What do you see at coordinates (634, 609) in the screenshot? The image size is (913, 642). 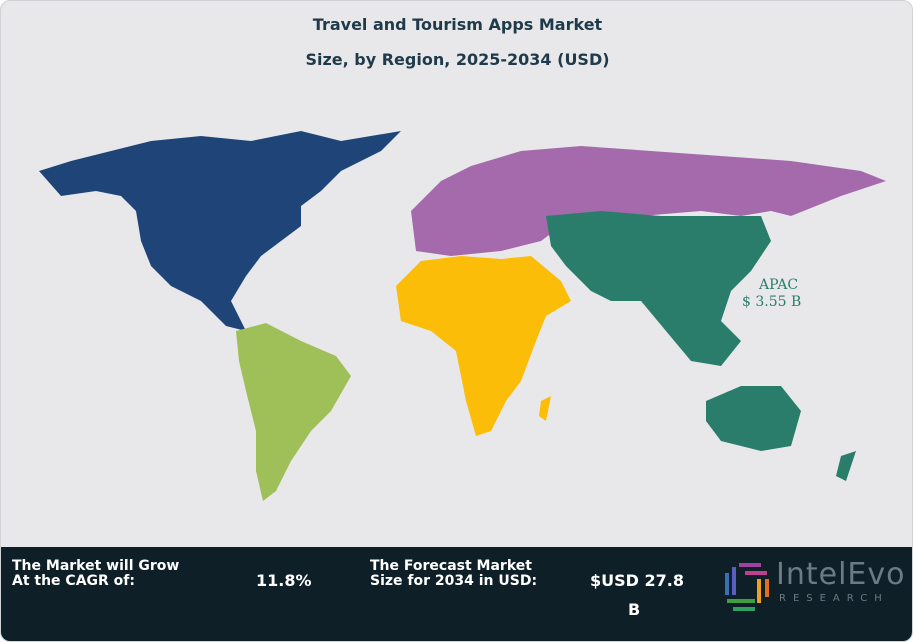 I see `forecast-value-unit: B` at bounding box center [634, 609].